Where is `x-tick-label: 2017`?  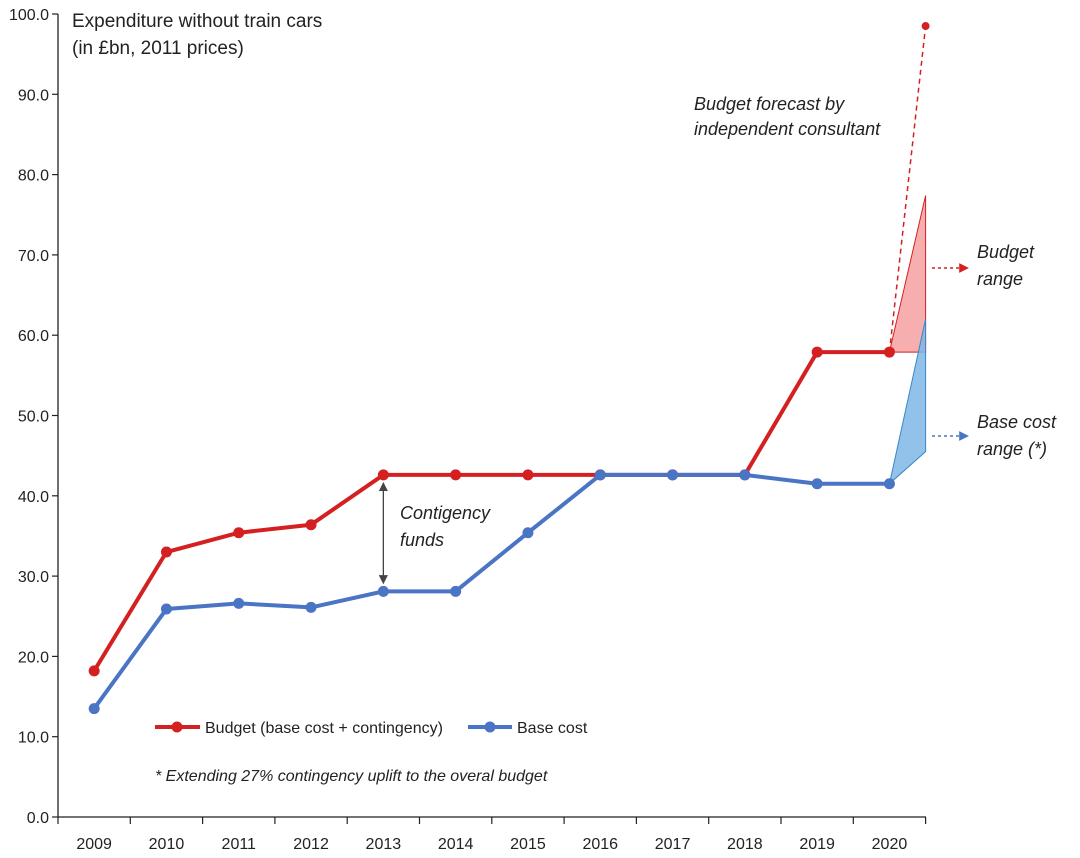
x-tick-label: 2017 is located at coordinates (673, 844).